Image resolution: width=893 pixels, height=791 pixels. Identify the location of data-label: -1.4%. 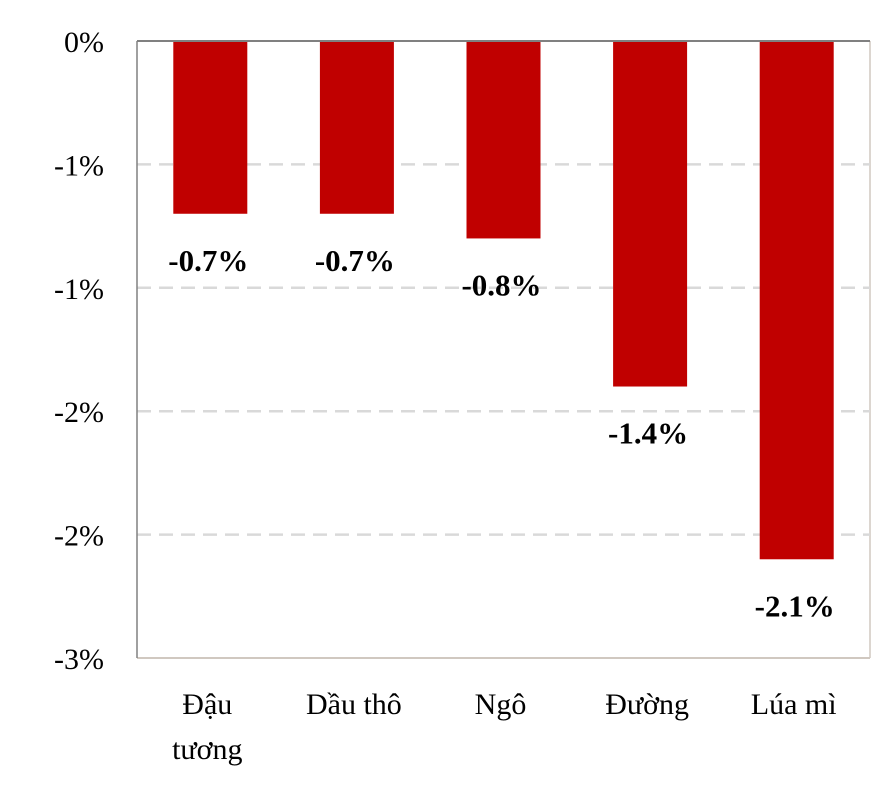
(648, 433).